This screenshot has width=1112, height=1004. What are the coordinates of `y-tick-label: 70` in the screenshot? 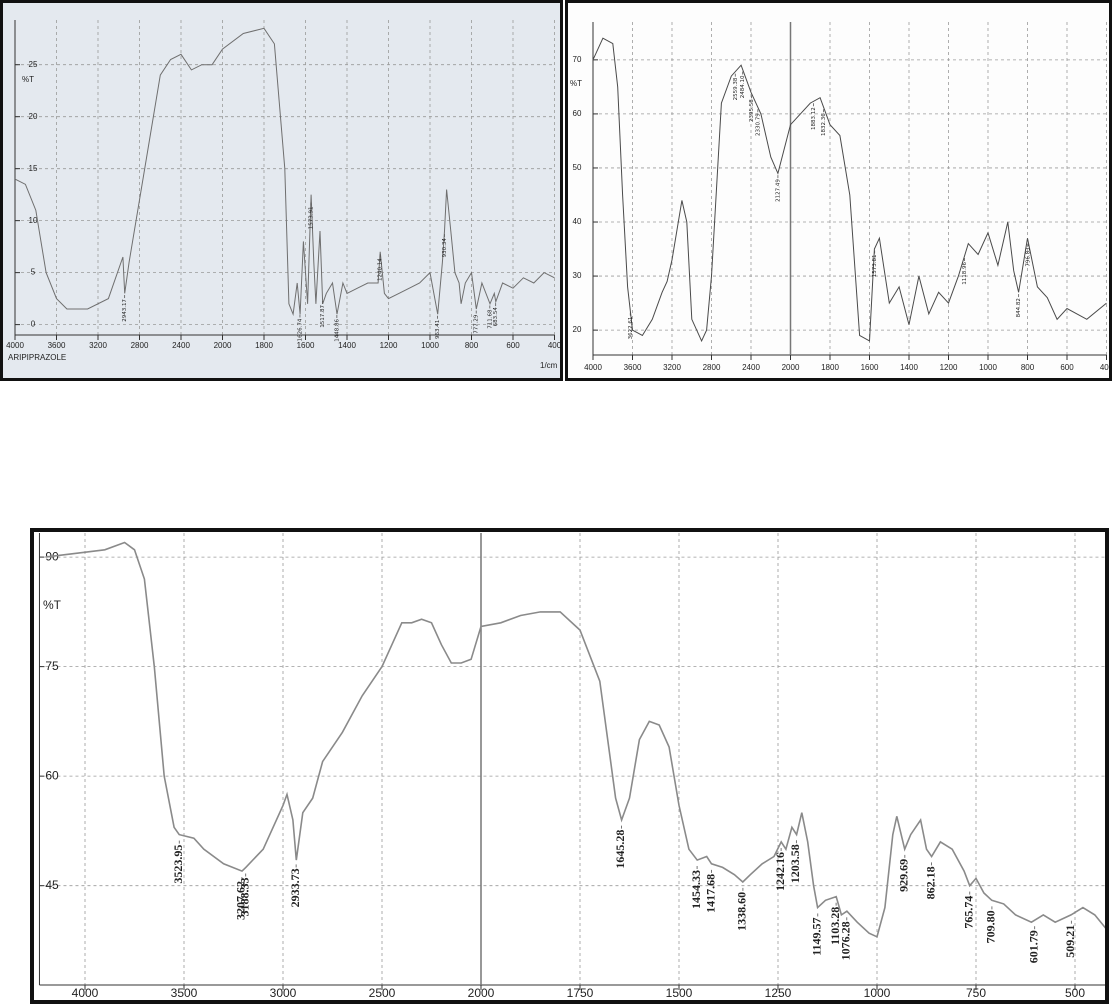 It's located at (577, 59).